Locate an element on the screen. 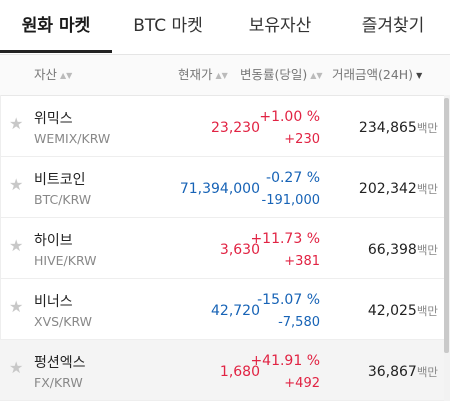  change-amount: -7,580 is located at coordinates (299, 322).